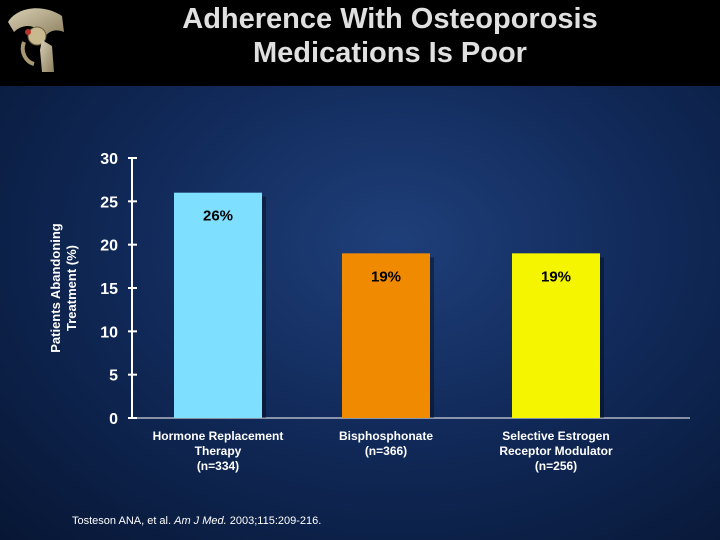 This screenshot has height=540, width=720. What do you see at coordinates (218, 216) in the screenshot?
I see `data-label: 26%` at bounding box center [218, 216].